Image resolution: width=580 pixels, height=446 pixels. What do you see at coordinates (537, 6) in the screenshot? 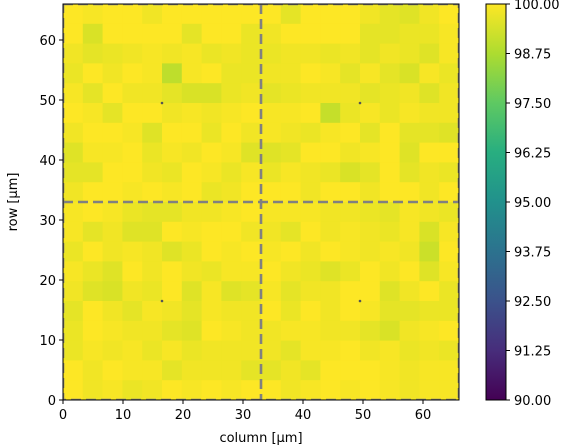
I see `colorbar-tick-label: 100.00` at bounding box center [537, 6].